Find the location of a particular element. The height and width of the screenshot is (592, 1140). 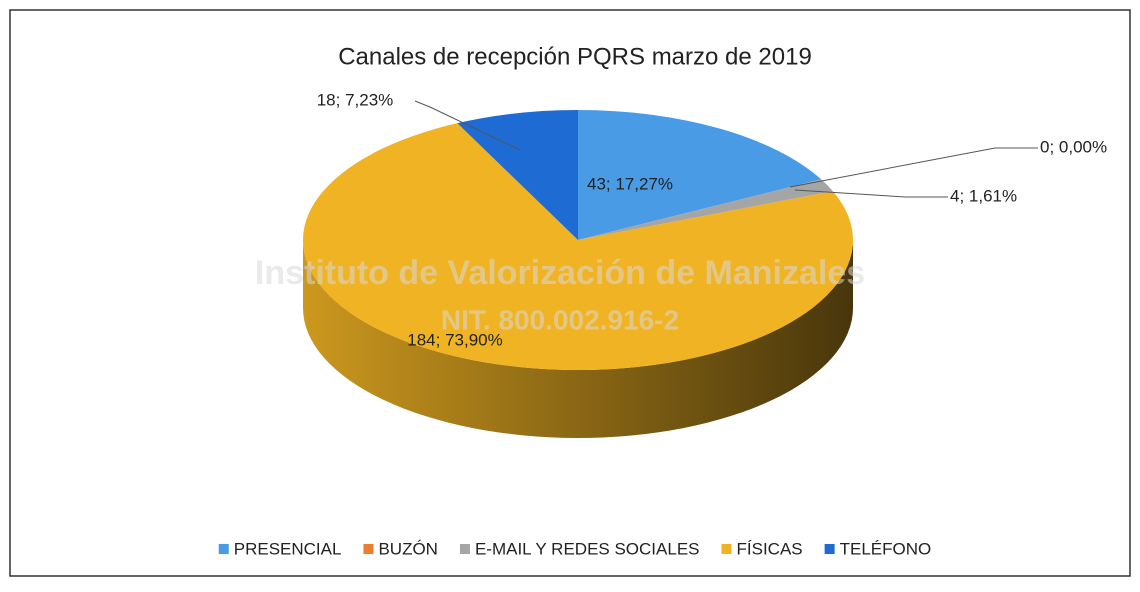

legend-label: BUZÓN is located at coordinates (408, 548).